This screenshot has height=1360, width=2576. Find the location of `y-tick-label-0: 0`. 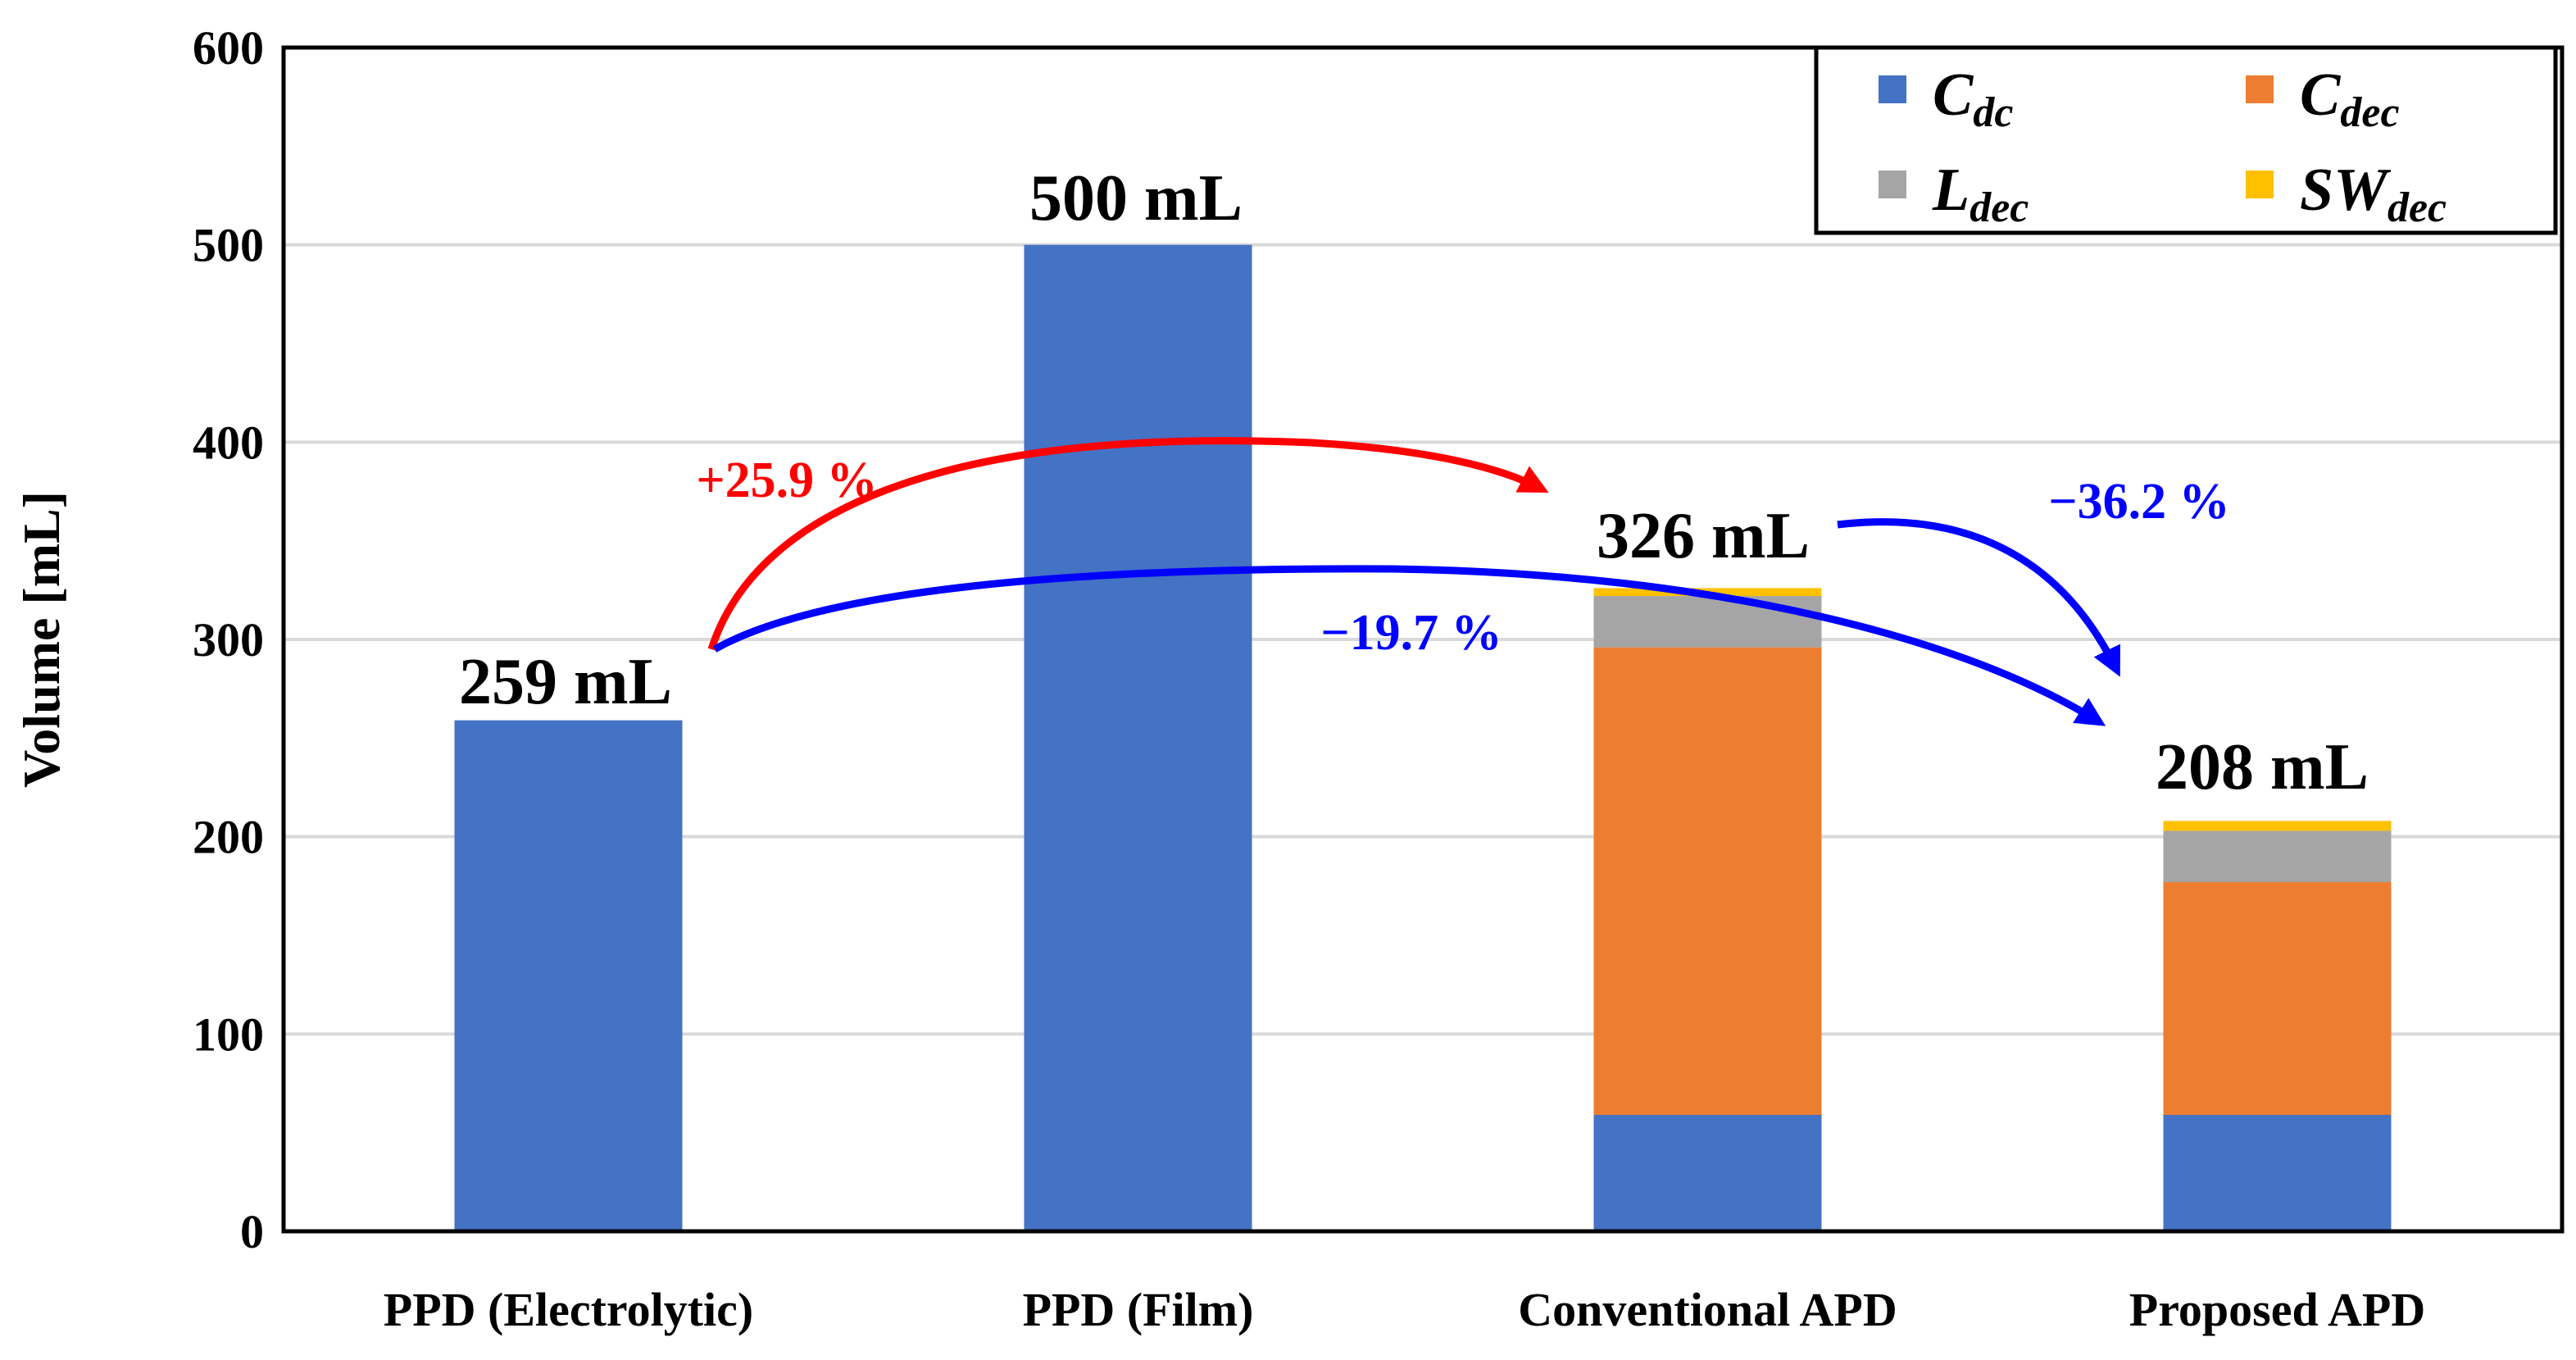

y-tick-label-0: 0 is located at coordinates (252, 1231).